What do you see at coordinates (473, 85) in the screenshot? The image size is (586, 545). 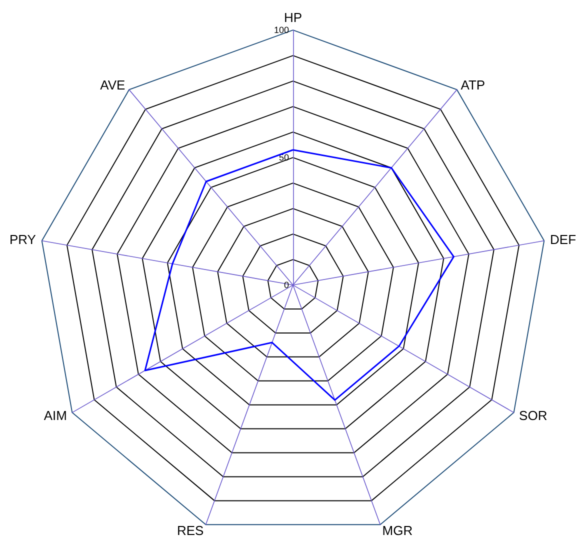 I see `spoke-label: ATP` at bounding box center [473, 85].